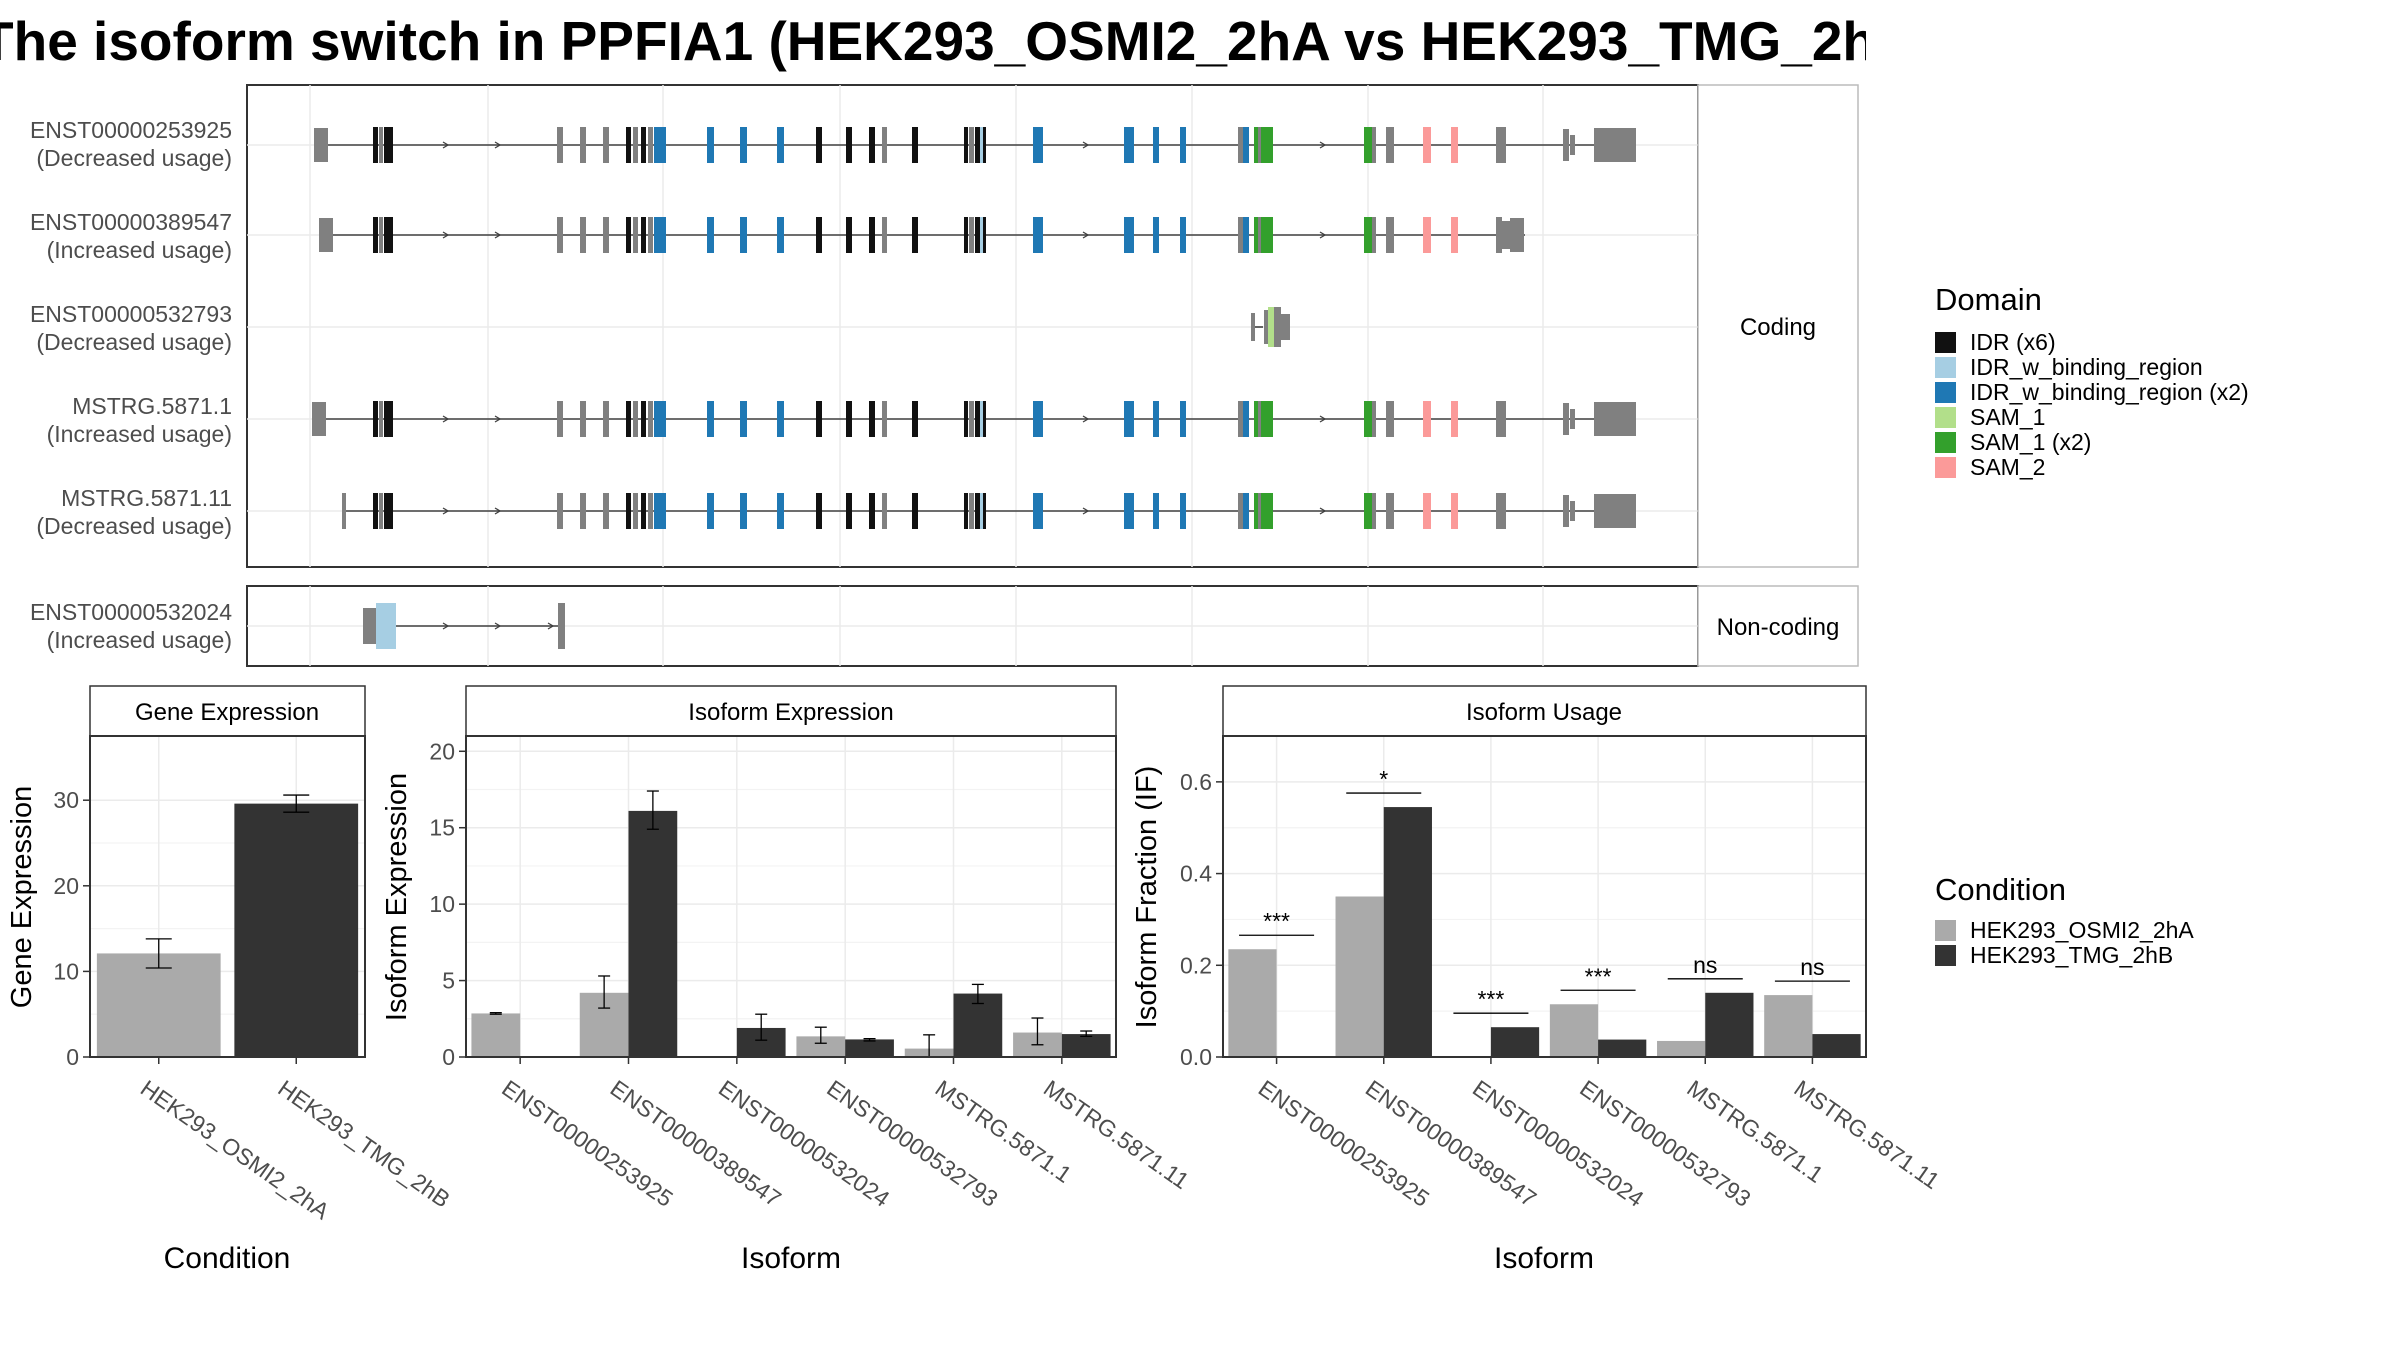 This screenshot has width=2400, height=1350. Describe the element at coordinates (1665, 1143) in the screenshot. I see `x-tick-label: ENST00000532793` at that location.